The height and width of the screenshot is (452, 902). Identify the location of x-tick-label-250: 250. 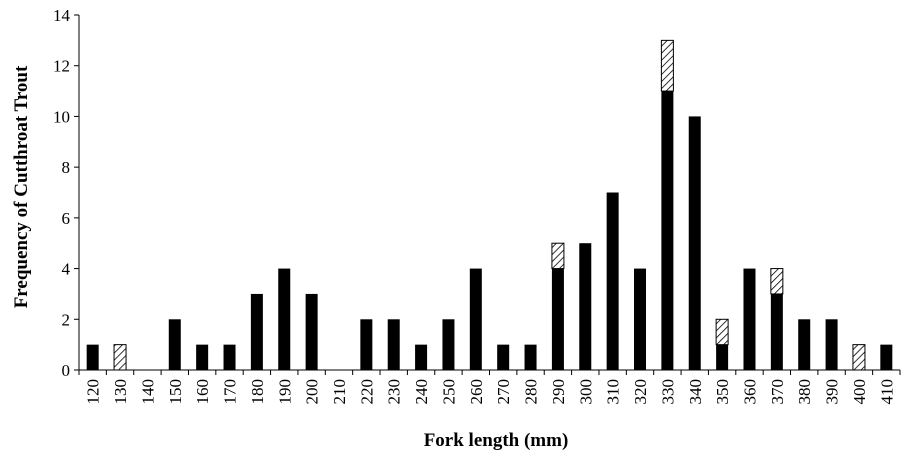
(448, 392).